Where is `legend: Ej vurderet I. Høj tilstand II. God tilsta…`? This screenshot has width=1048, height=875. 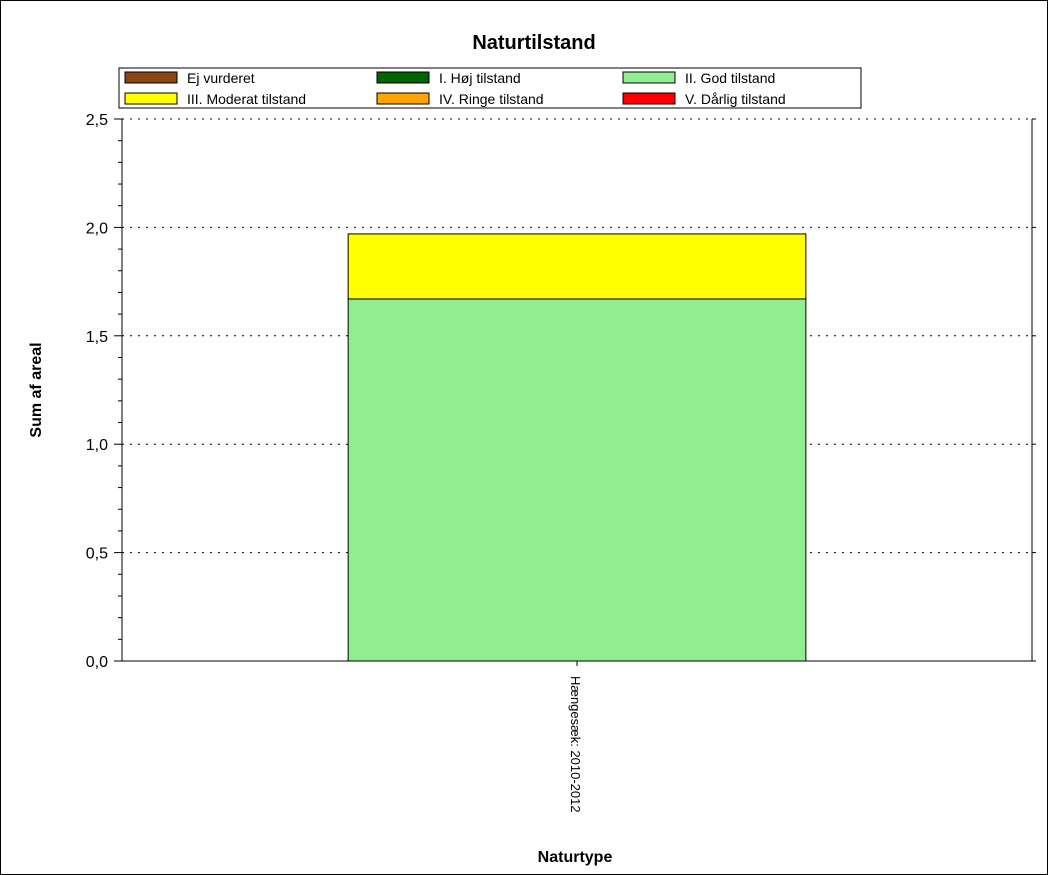
legend: Ej vurderet I. Høj tilstand II. God tilsta… is located at coordinates (455, 88).